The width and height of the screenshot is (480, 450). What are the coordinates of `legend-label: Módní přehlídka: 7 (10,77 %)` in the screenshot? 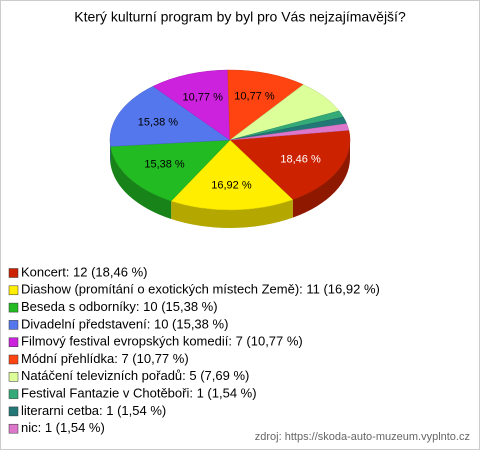 It's located at (105, 358).